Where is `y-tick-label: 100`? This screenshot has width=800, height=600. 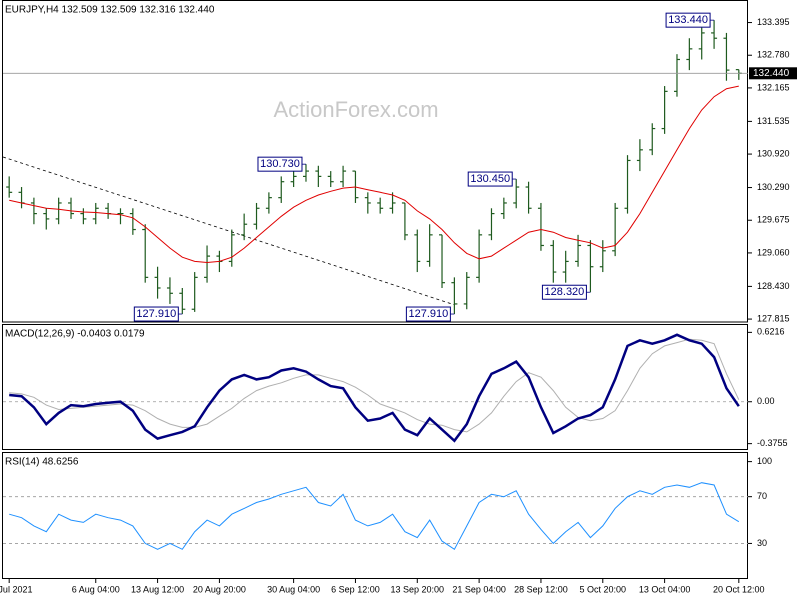
y-tick-label: 100 is located at coordinates (764, 461).